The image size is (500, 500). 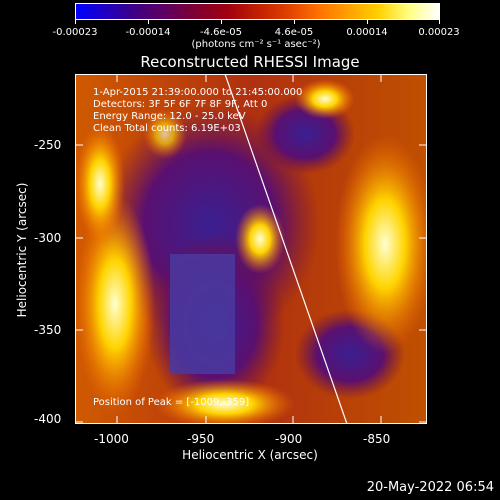 I want to click on plot-title: Reconstructed RHESSI Image, so click(x=250, y=62).